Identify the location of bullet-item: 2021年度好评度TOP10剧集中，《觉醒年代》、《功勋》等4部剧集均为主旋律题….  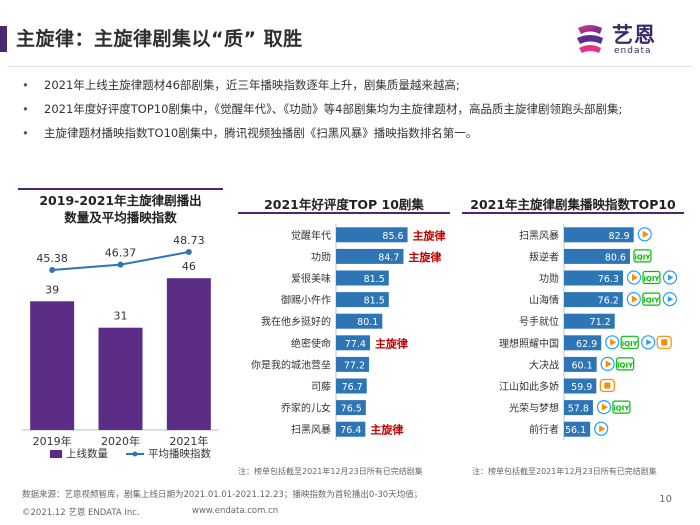
(347, 109).